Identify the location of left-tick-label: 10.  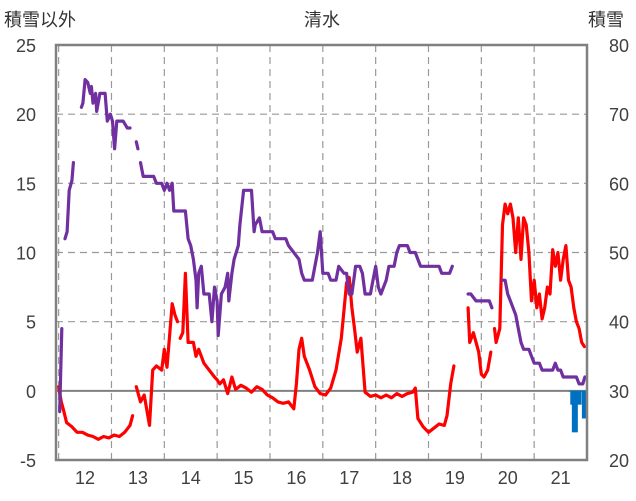
(26, 254).